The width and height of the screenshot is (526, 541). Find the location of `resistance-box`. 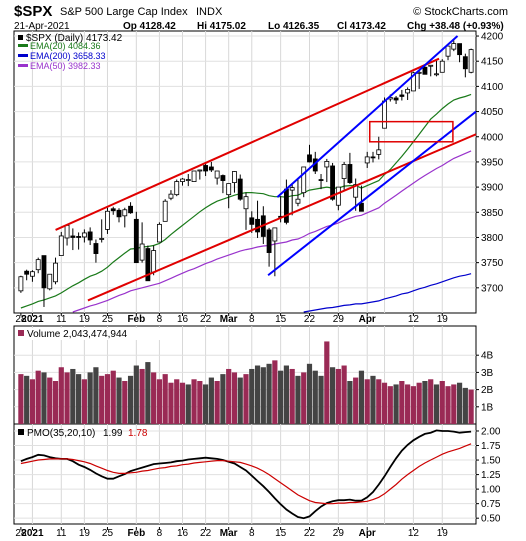

resistance-box is located at coordinates (411, 131).